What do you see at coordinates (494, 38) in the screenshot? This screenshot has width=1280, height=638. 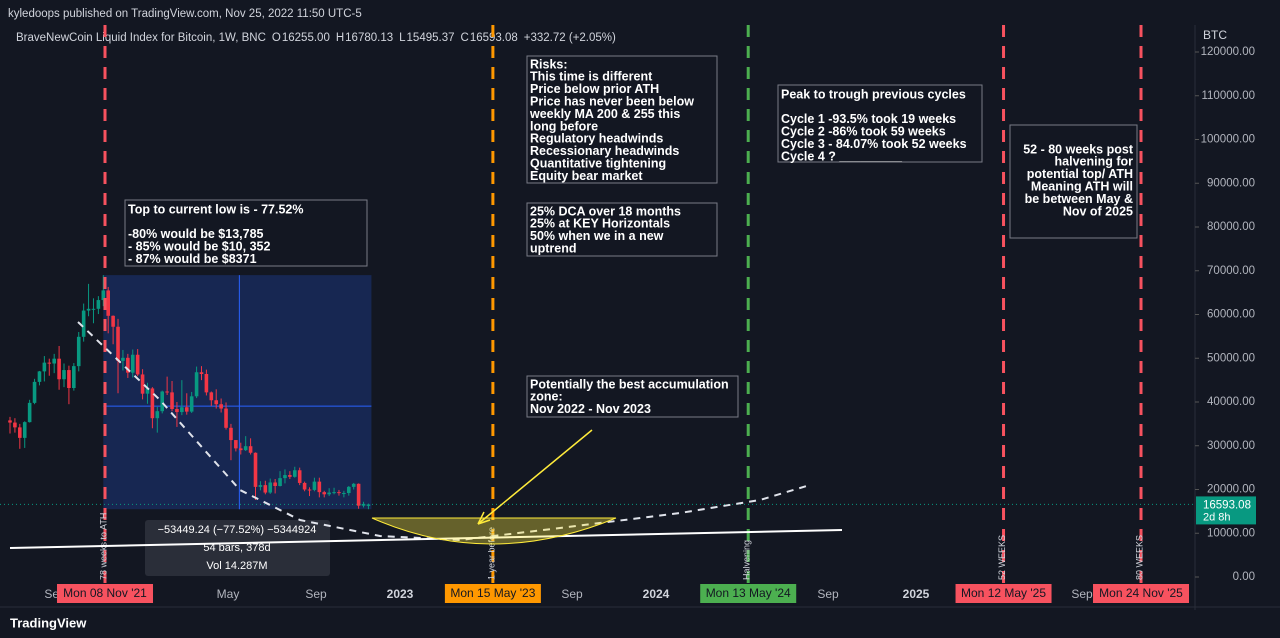 I see `legend-text: 16593.08` at bounding box center [494, 38].